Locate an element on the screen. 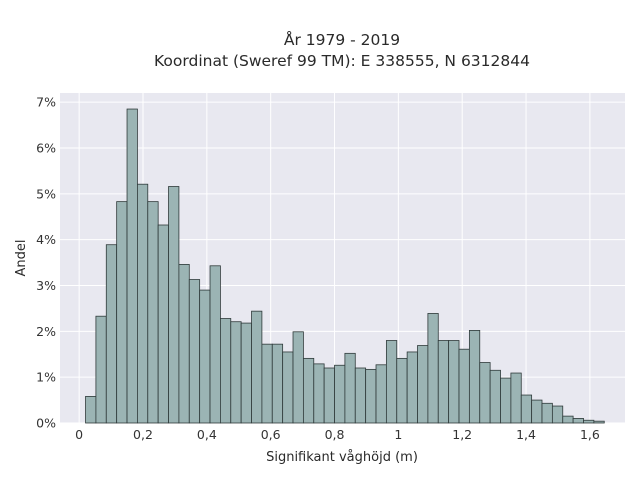 Image resolution: width=640 pixels, height=480 pixels. x-axis-ticks: 0 0,2 0,4 0,6 0,8 1 1,2 1,4 1,6 is located at coordinates (337, 434).